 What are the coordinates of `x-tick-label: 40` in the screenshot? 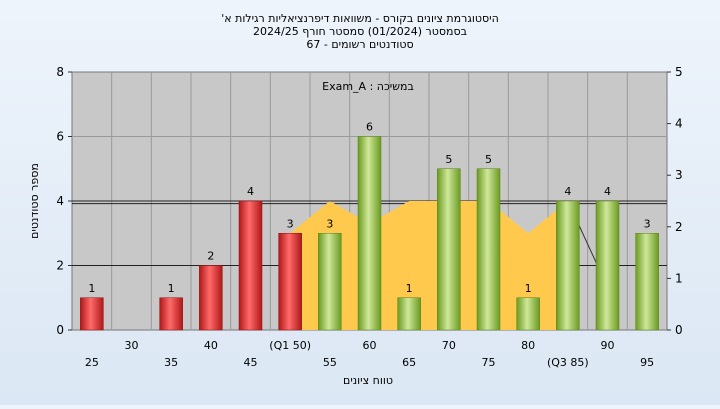 It's located at (211, 345).